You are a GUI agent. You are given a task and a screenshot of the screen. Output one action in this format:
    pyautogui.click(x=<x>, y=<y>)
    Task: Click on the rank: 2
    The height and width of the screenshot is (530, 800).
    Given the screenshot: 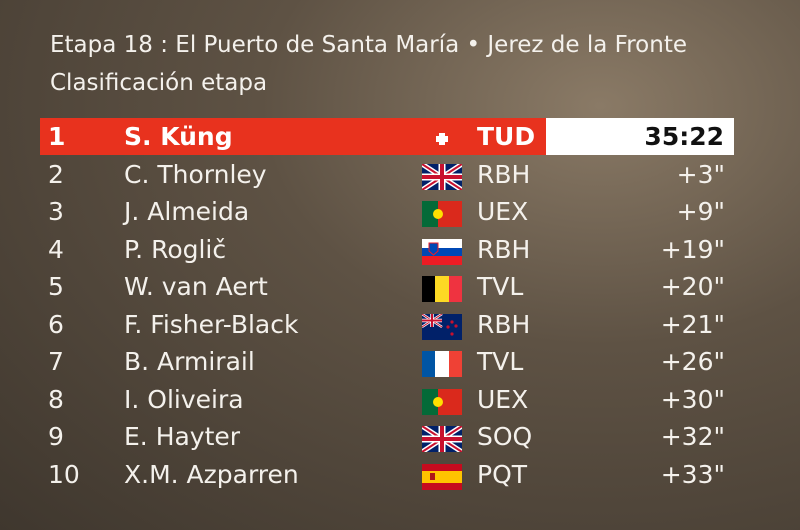 What is the action you would take?
    pyautogui.click(x=56, y=174)
    